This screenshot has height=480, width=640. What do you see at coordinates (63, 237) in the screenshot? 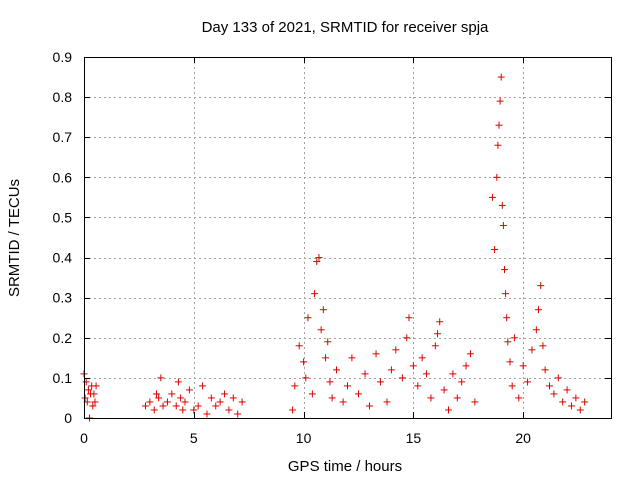
I see `y-tick-labels: 0 0.1 0.2 0.3 0.4 0.5 0.6 0.7 0.8 0.9` at bounding box center [63, 237].